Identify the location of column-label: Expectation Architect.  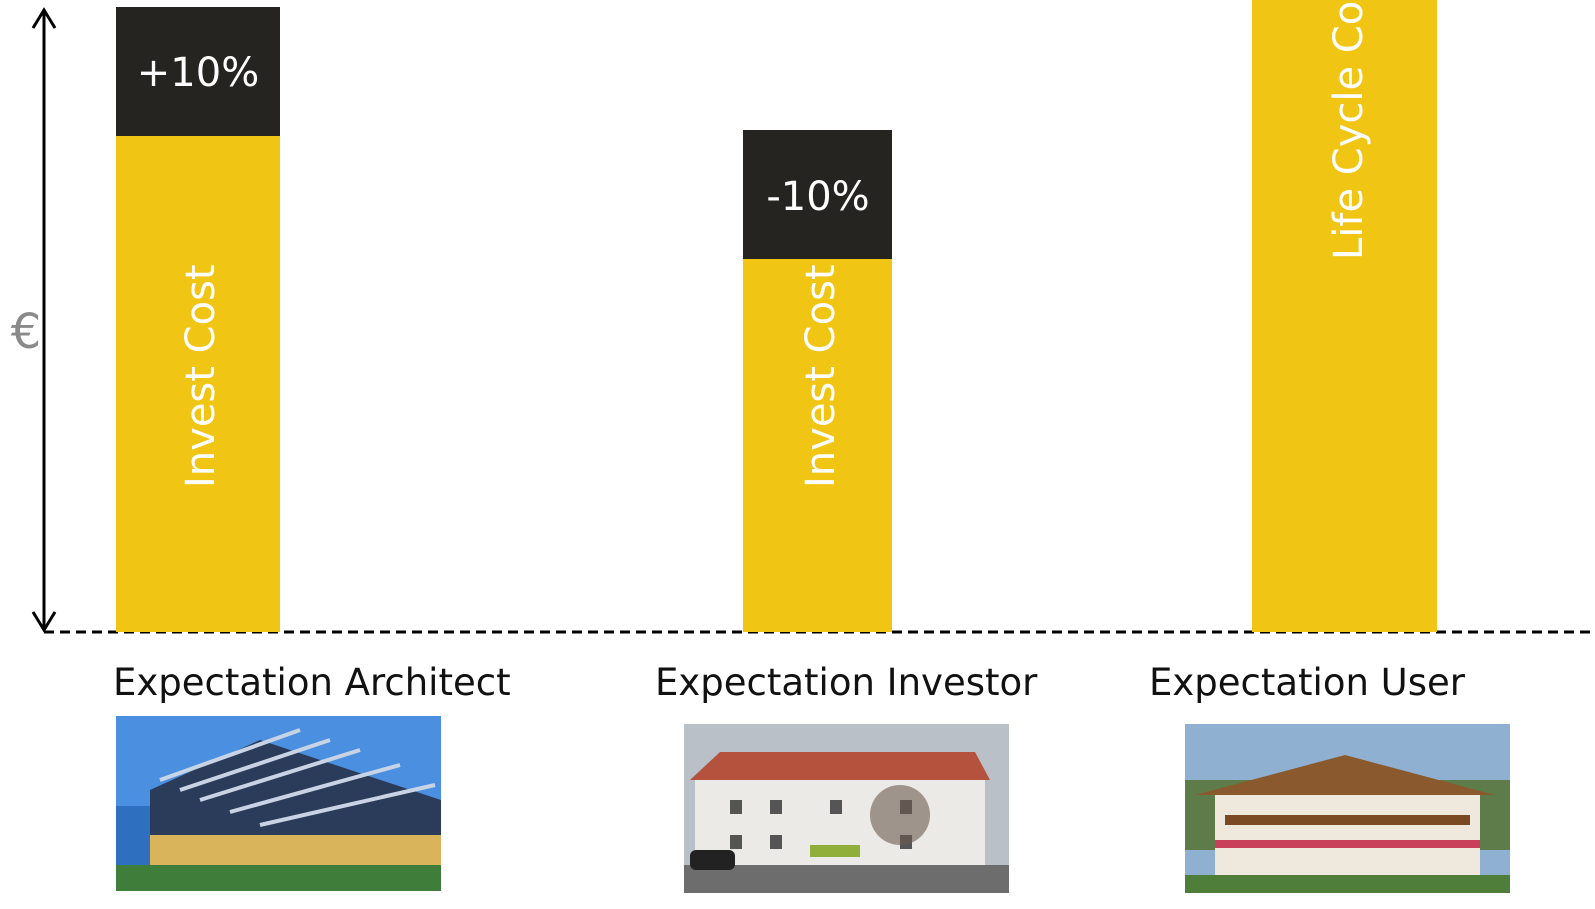
(312, 682).